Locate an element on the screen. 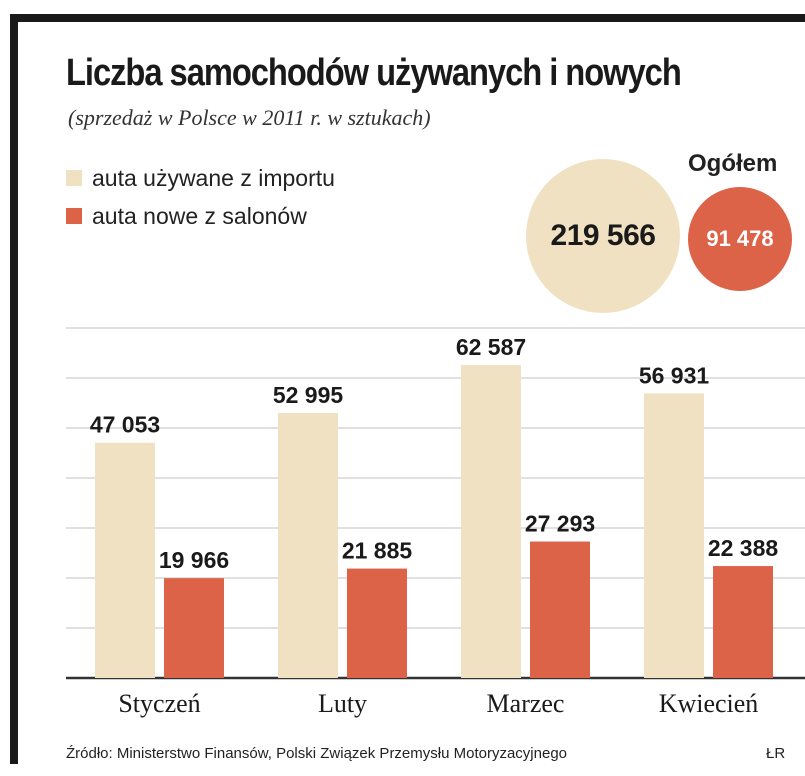 The height and width of the screenshot is (776, 805). bar-value-label: 27 293 is located at coordinates (560, 524).